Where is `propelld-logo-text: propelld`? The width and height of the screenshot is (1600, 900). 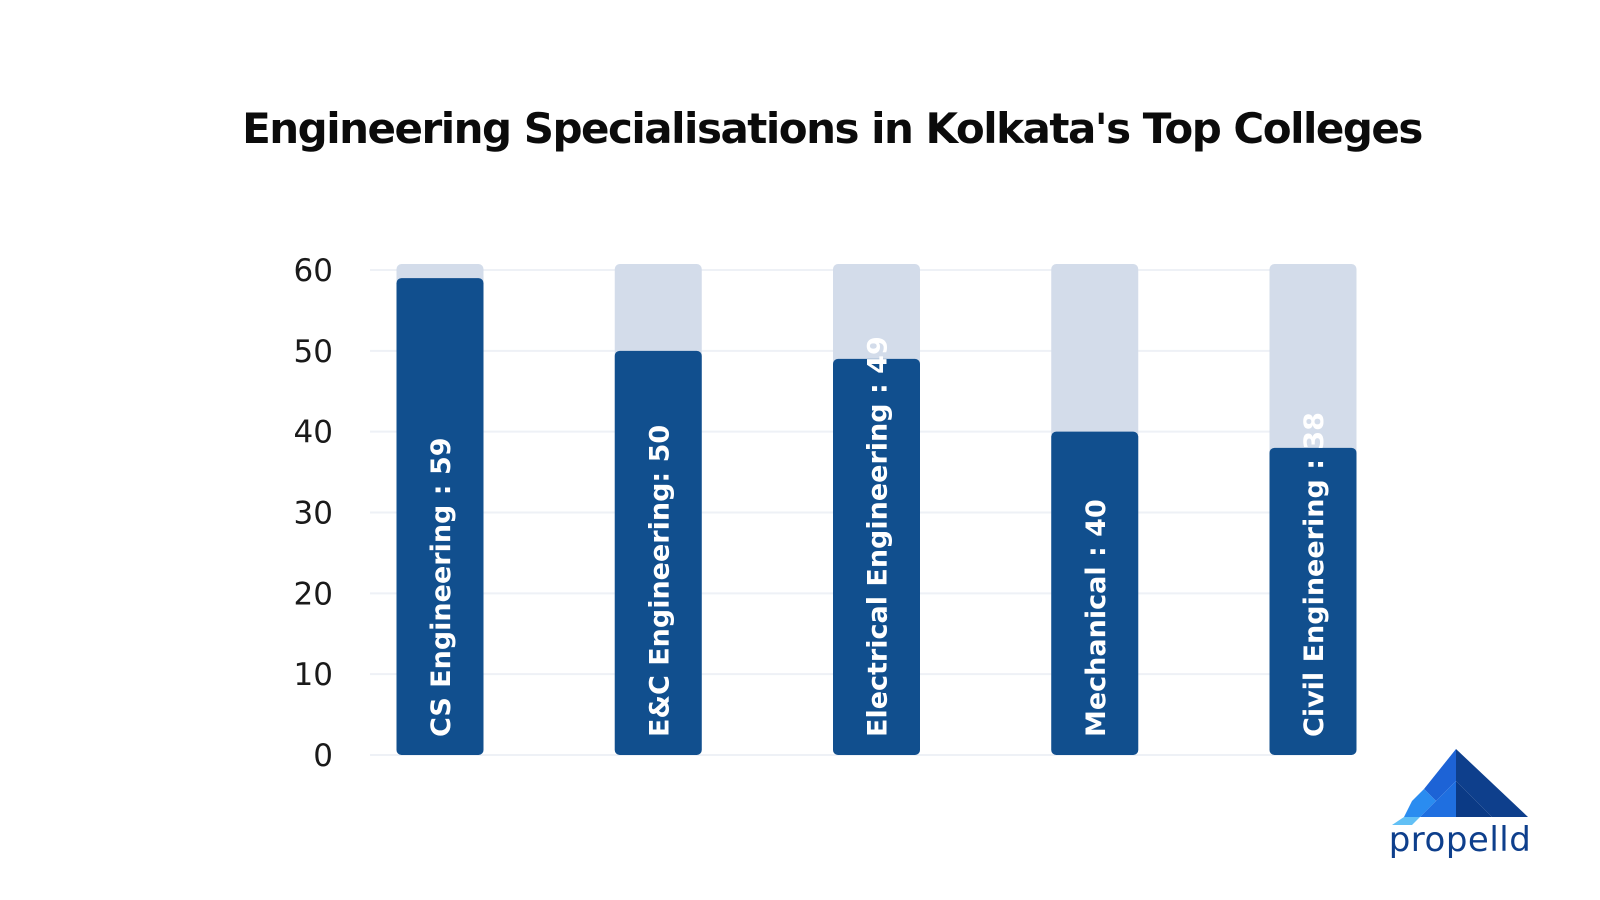 propelld-logo-text: propelld is located at coordinates (1460, 840).